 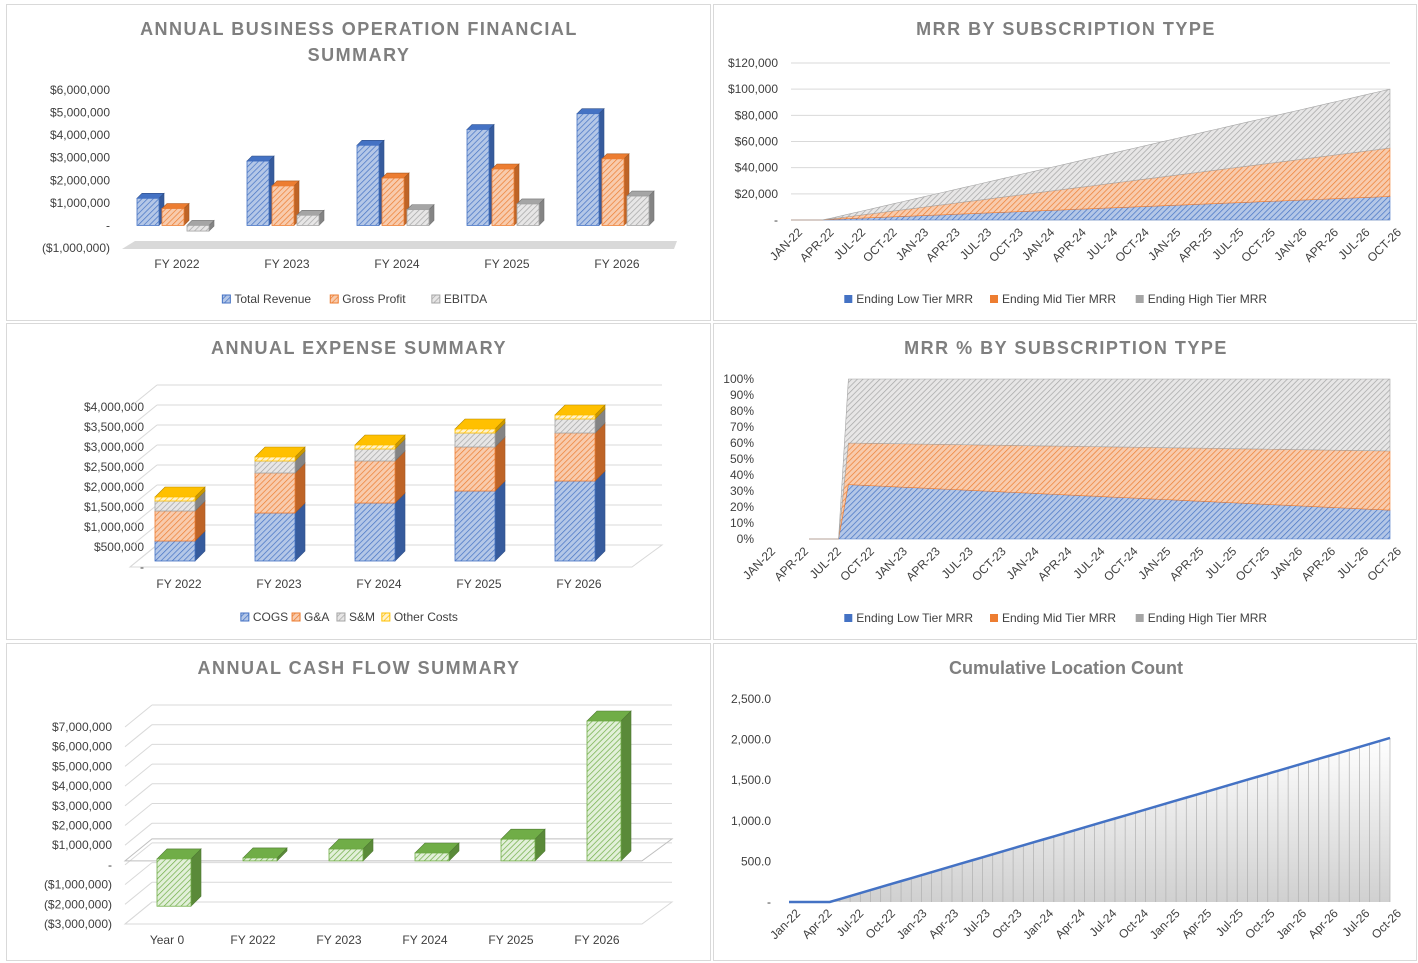 I want to click on y-tick-label: 10%, so click(x=742, y=523).